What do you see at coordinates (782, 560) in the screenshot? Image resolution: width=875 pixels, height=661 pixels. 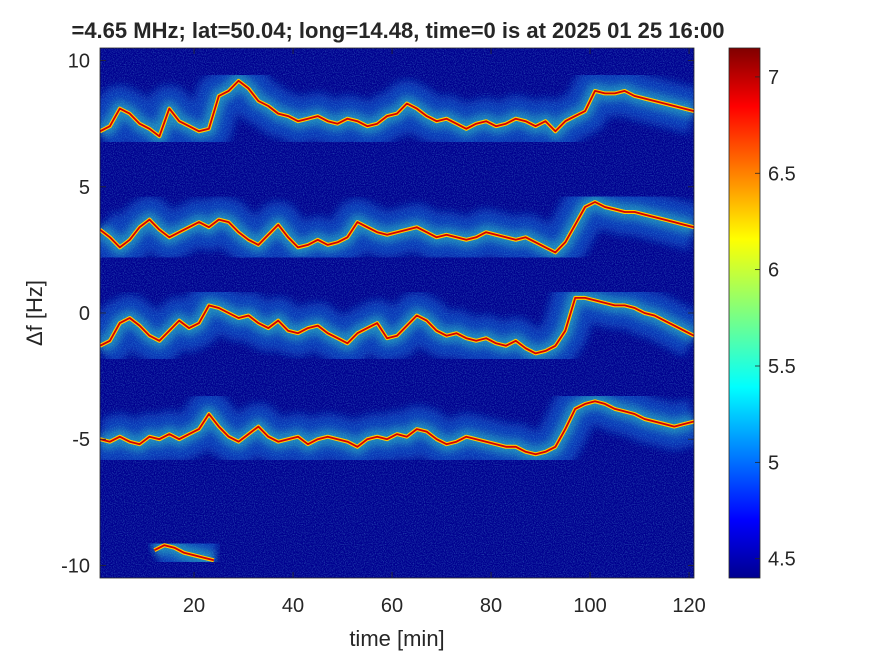 I see `colorbar-tick-label: 4.5` at bounding box center [782, 560].